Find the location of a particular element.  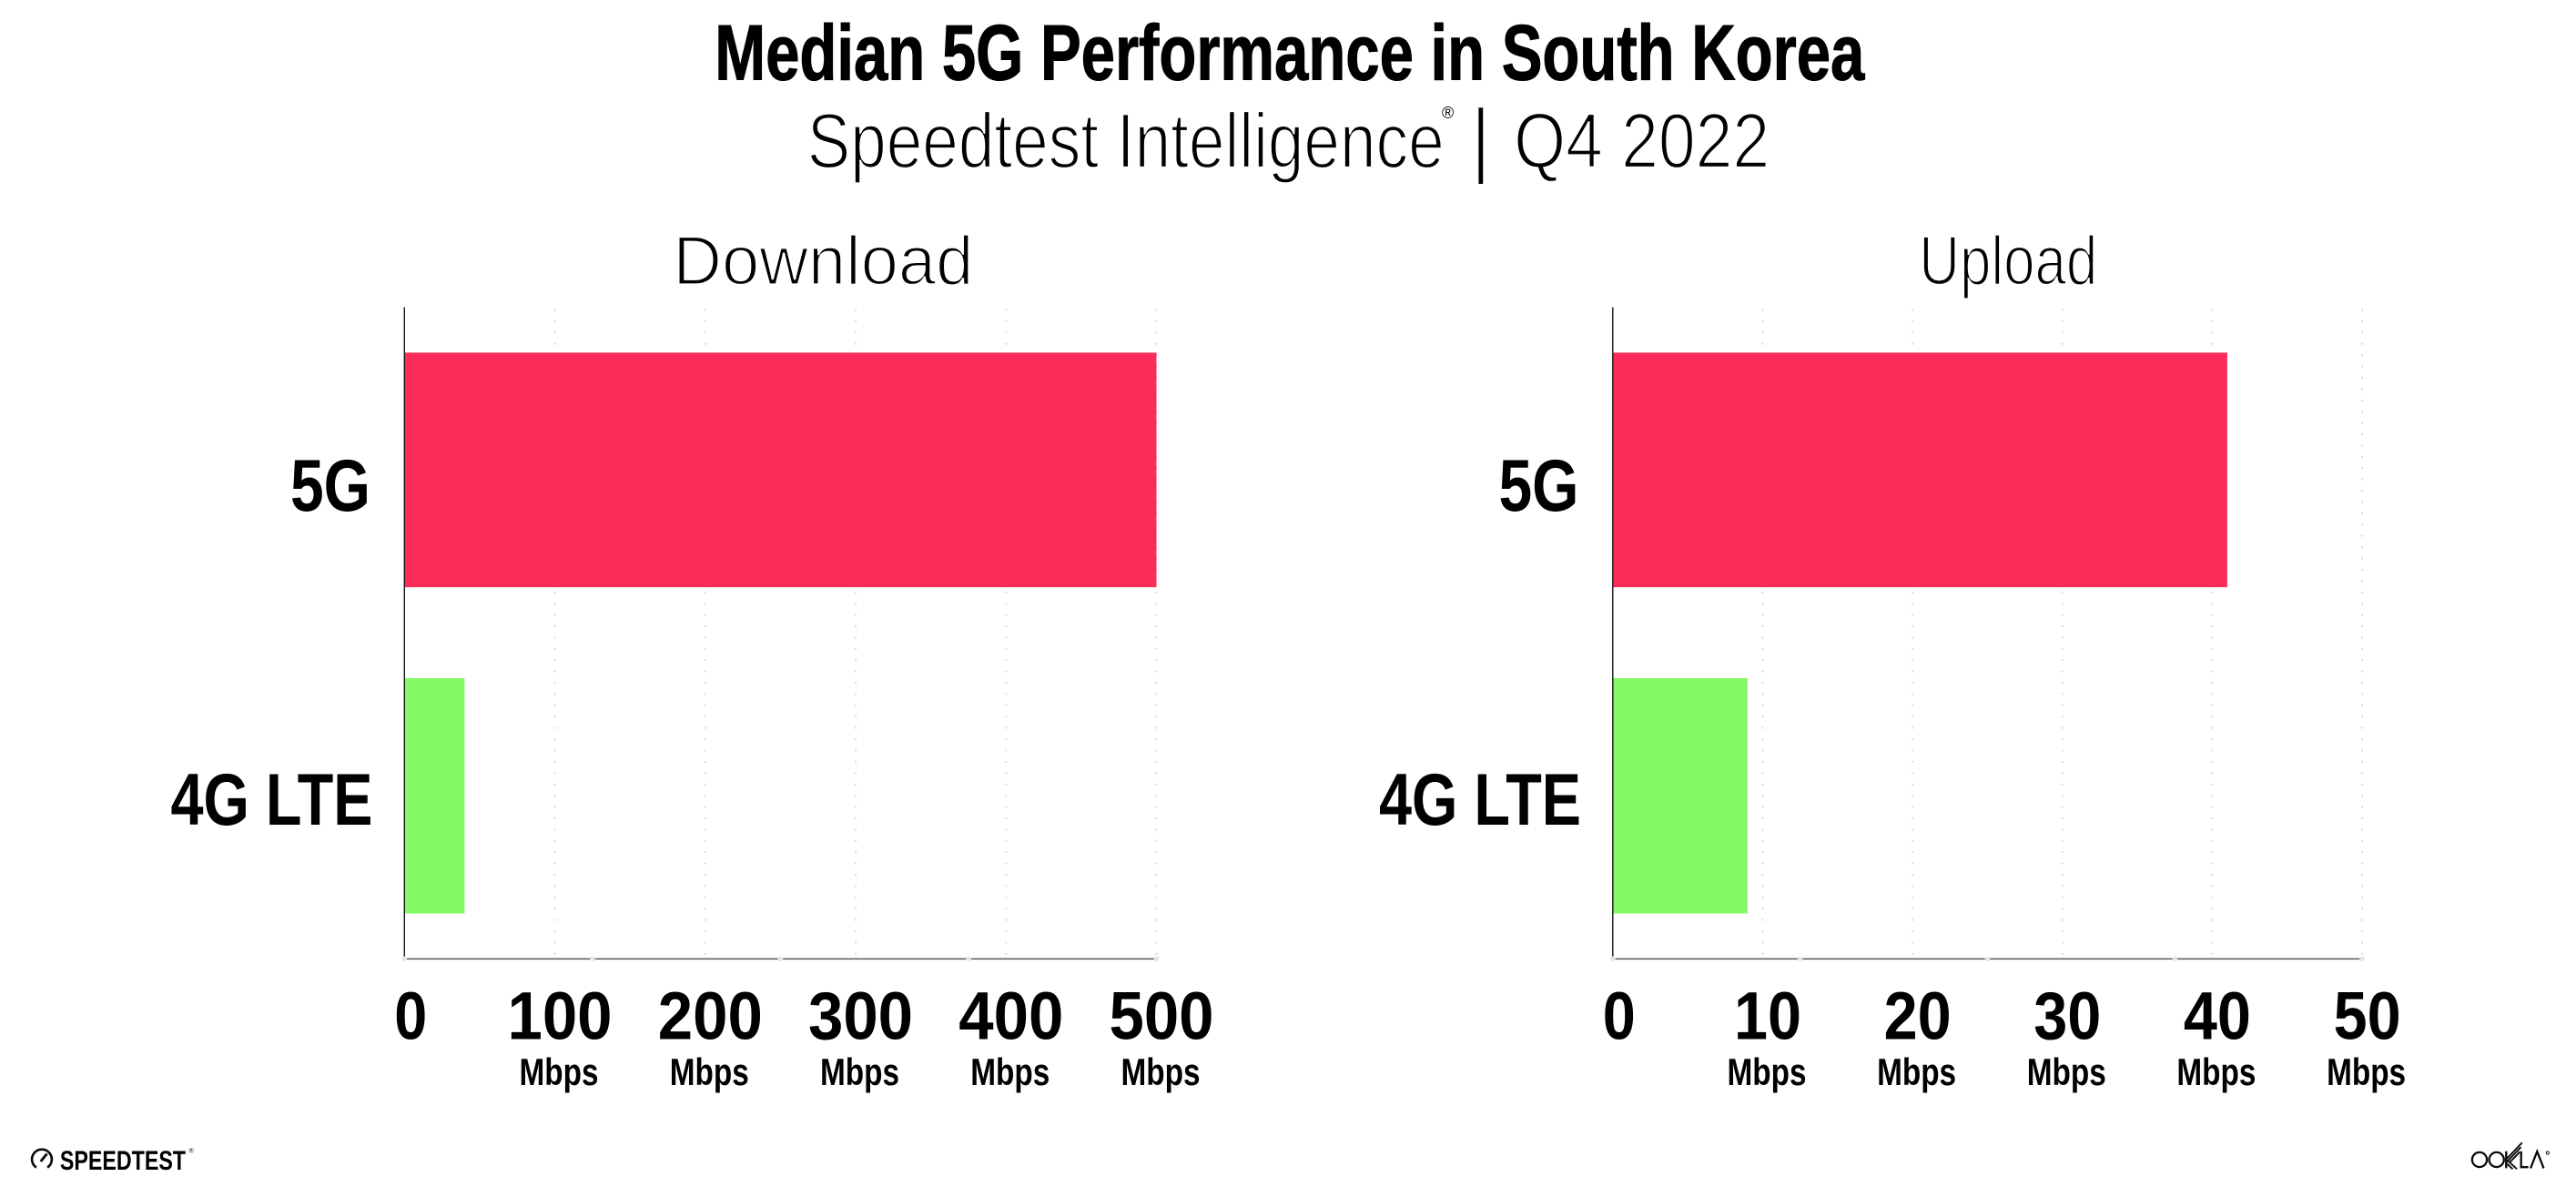

svg-text: 200 is located at coordinates (710, 1015).